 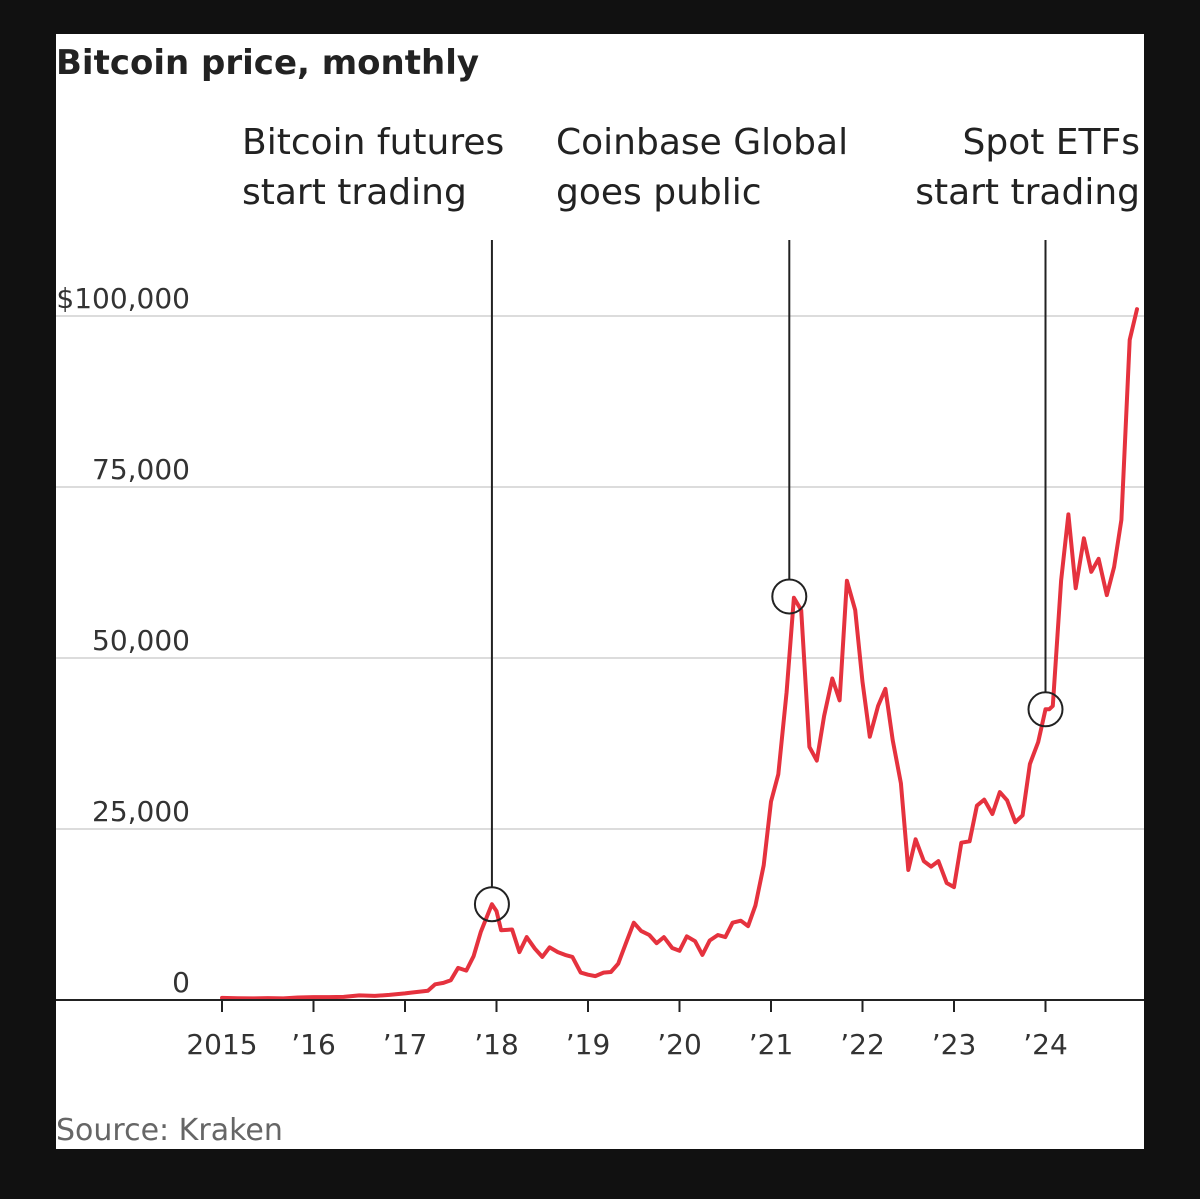 What do you see at coordinates (405, 1044) in the screenshot?
I see `x-tick-label: ’17` at bounding box center [405, 1044].